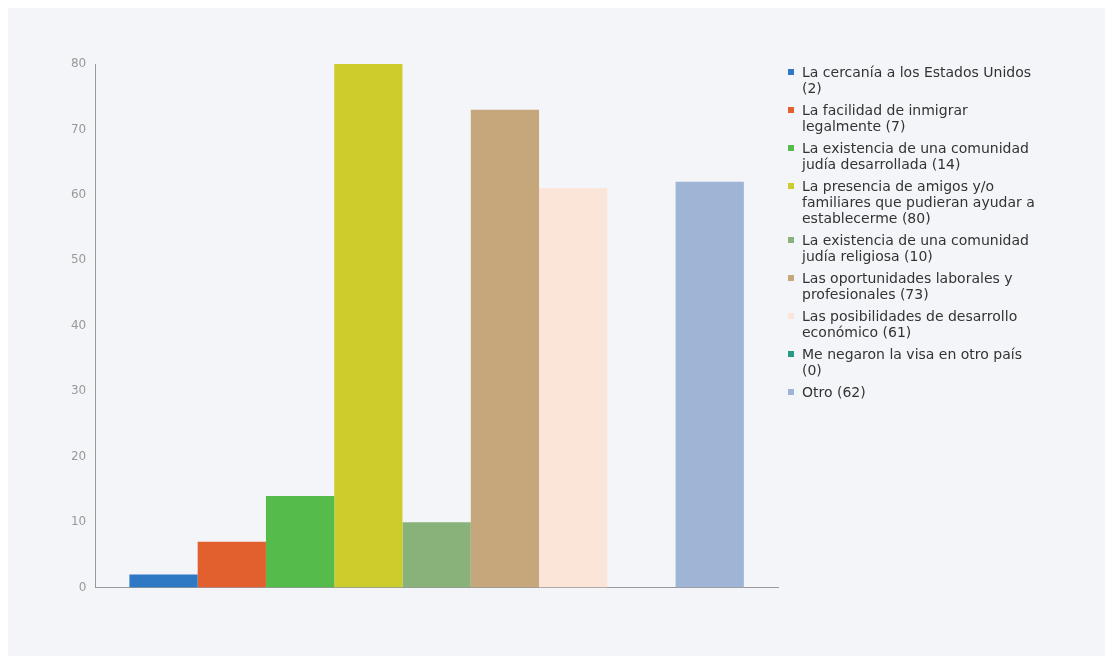 Image resolution: width=1113 pixels, height=664 pixels. I want to click on y-tick-label: 80, so click(78, 63).